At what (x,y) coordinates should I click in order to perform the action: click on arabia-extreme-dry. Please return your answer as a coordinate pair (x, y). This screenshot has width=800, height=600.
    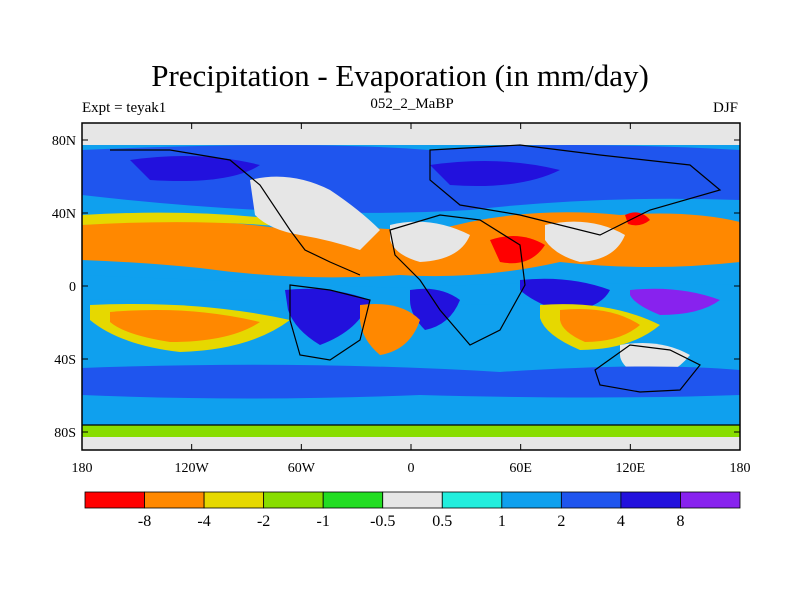
    Looking at the image, I should click on (517, 250).